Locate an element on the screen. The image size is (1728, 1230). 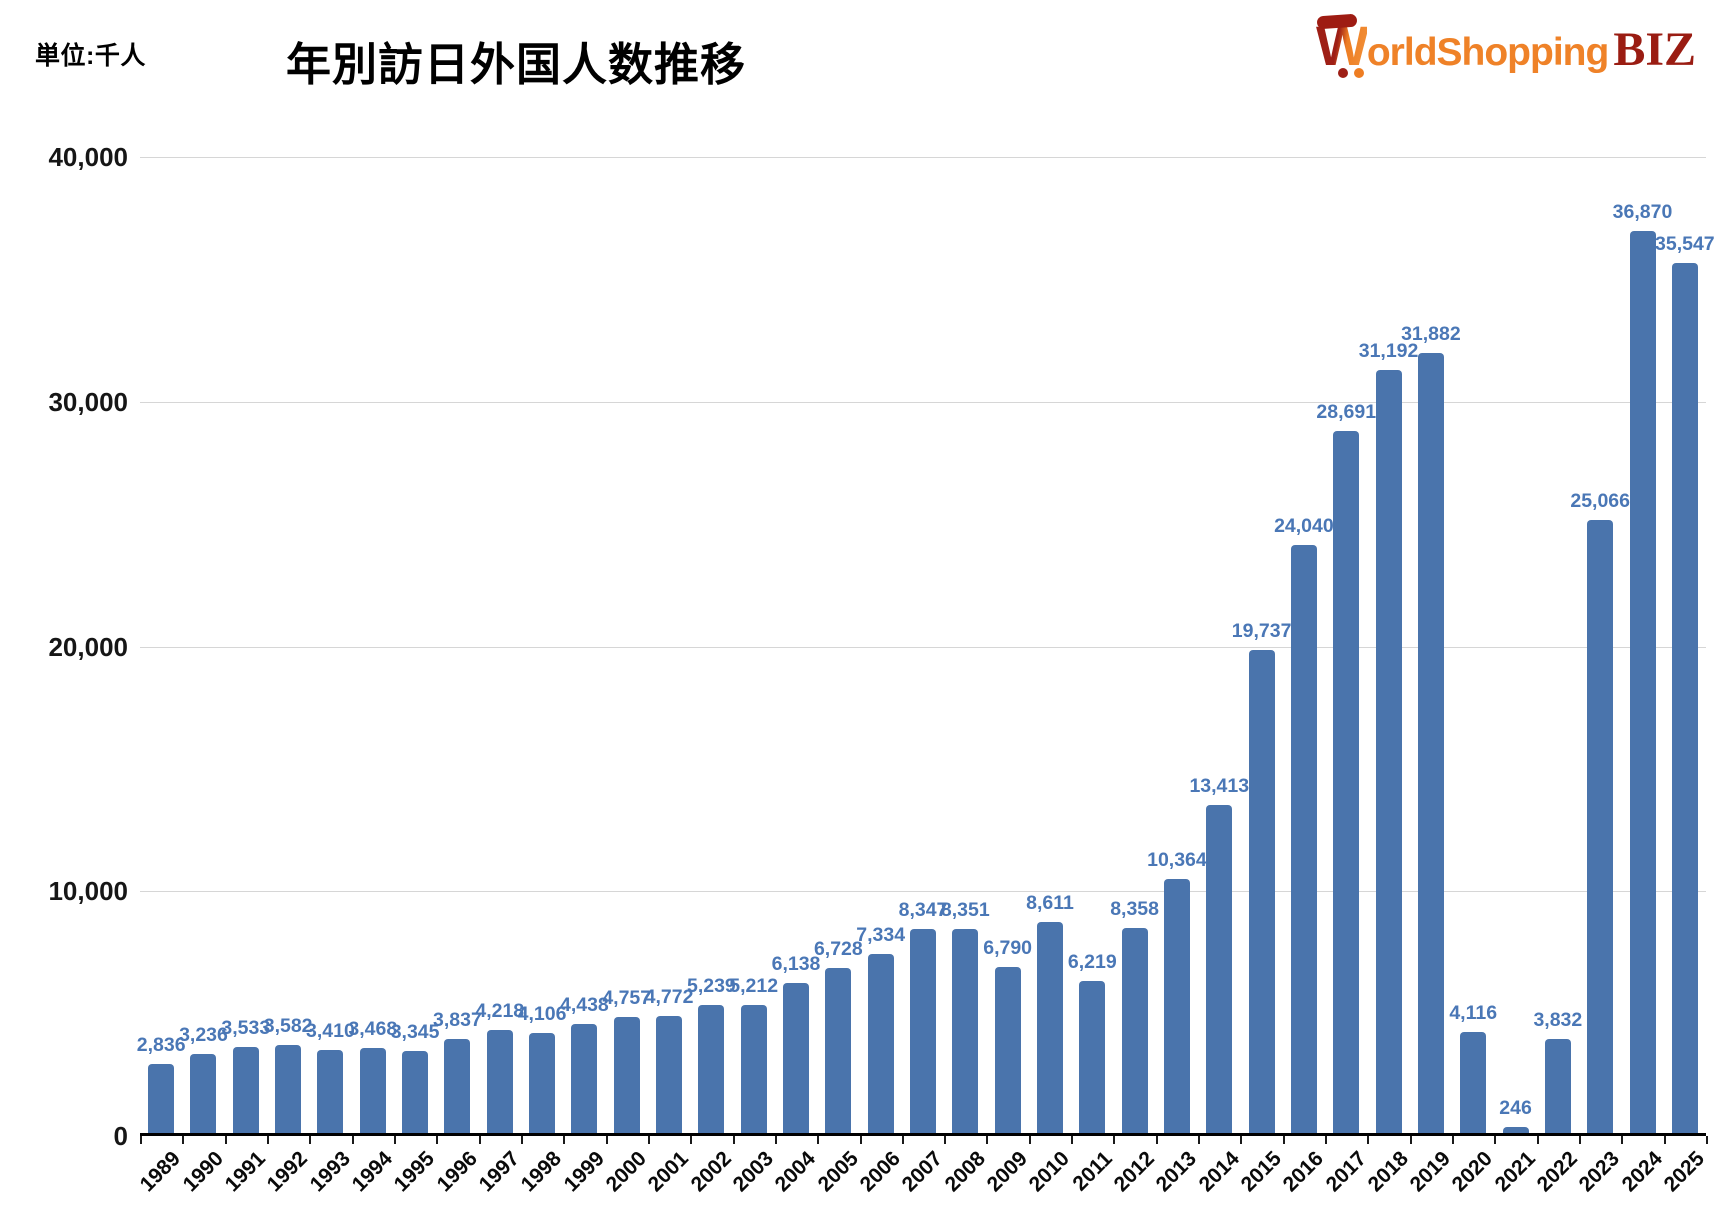
bar-2024 is located at coordinates (1642, 681).